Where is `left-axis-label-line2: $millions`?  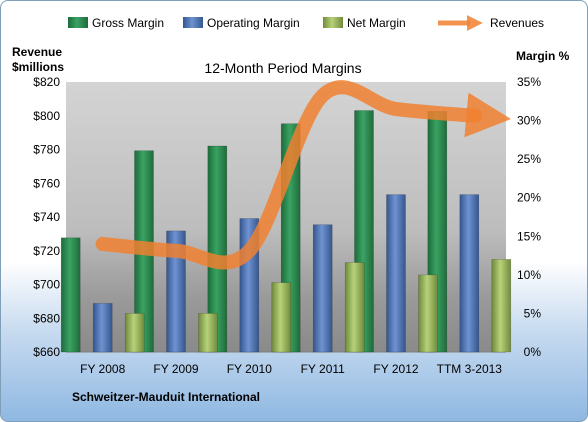
left-axis-label-line2: $millions is located at coordinates (38, 67).